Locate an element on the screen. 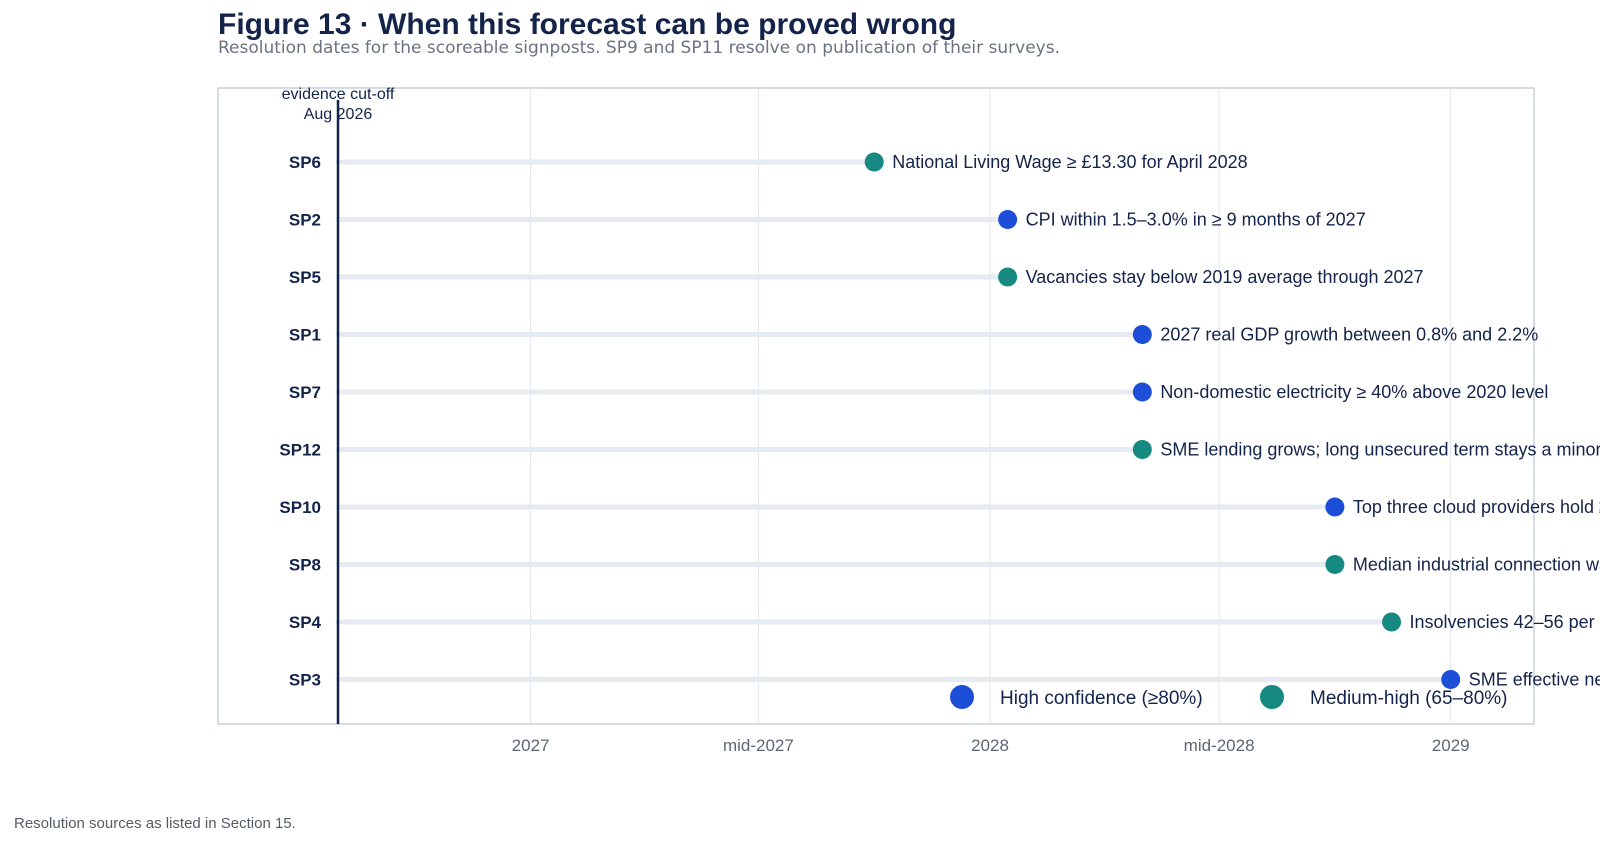  cutoff-label-line2: Aug 2026 is located at coordinates (338, 114).